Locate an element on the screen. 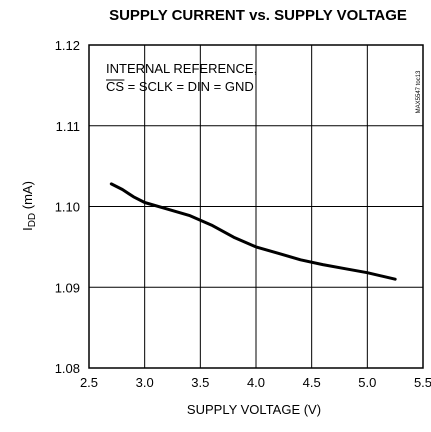 The height and width of the screenshot is (432, 431). x-tick-label: 2.5 is located at coordinates (89, 382).